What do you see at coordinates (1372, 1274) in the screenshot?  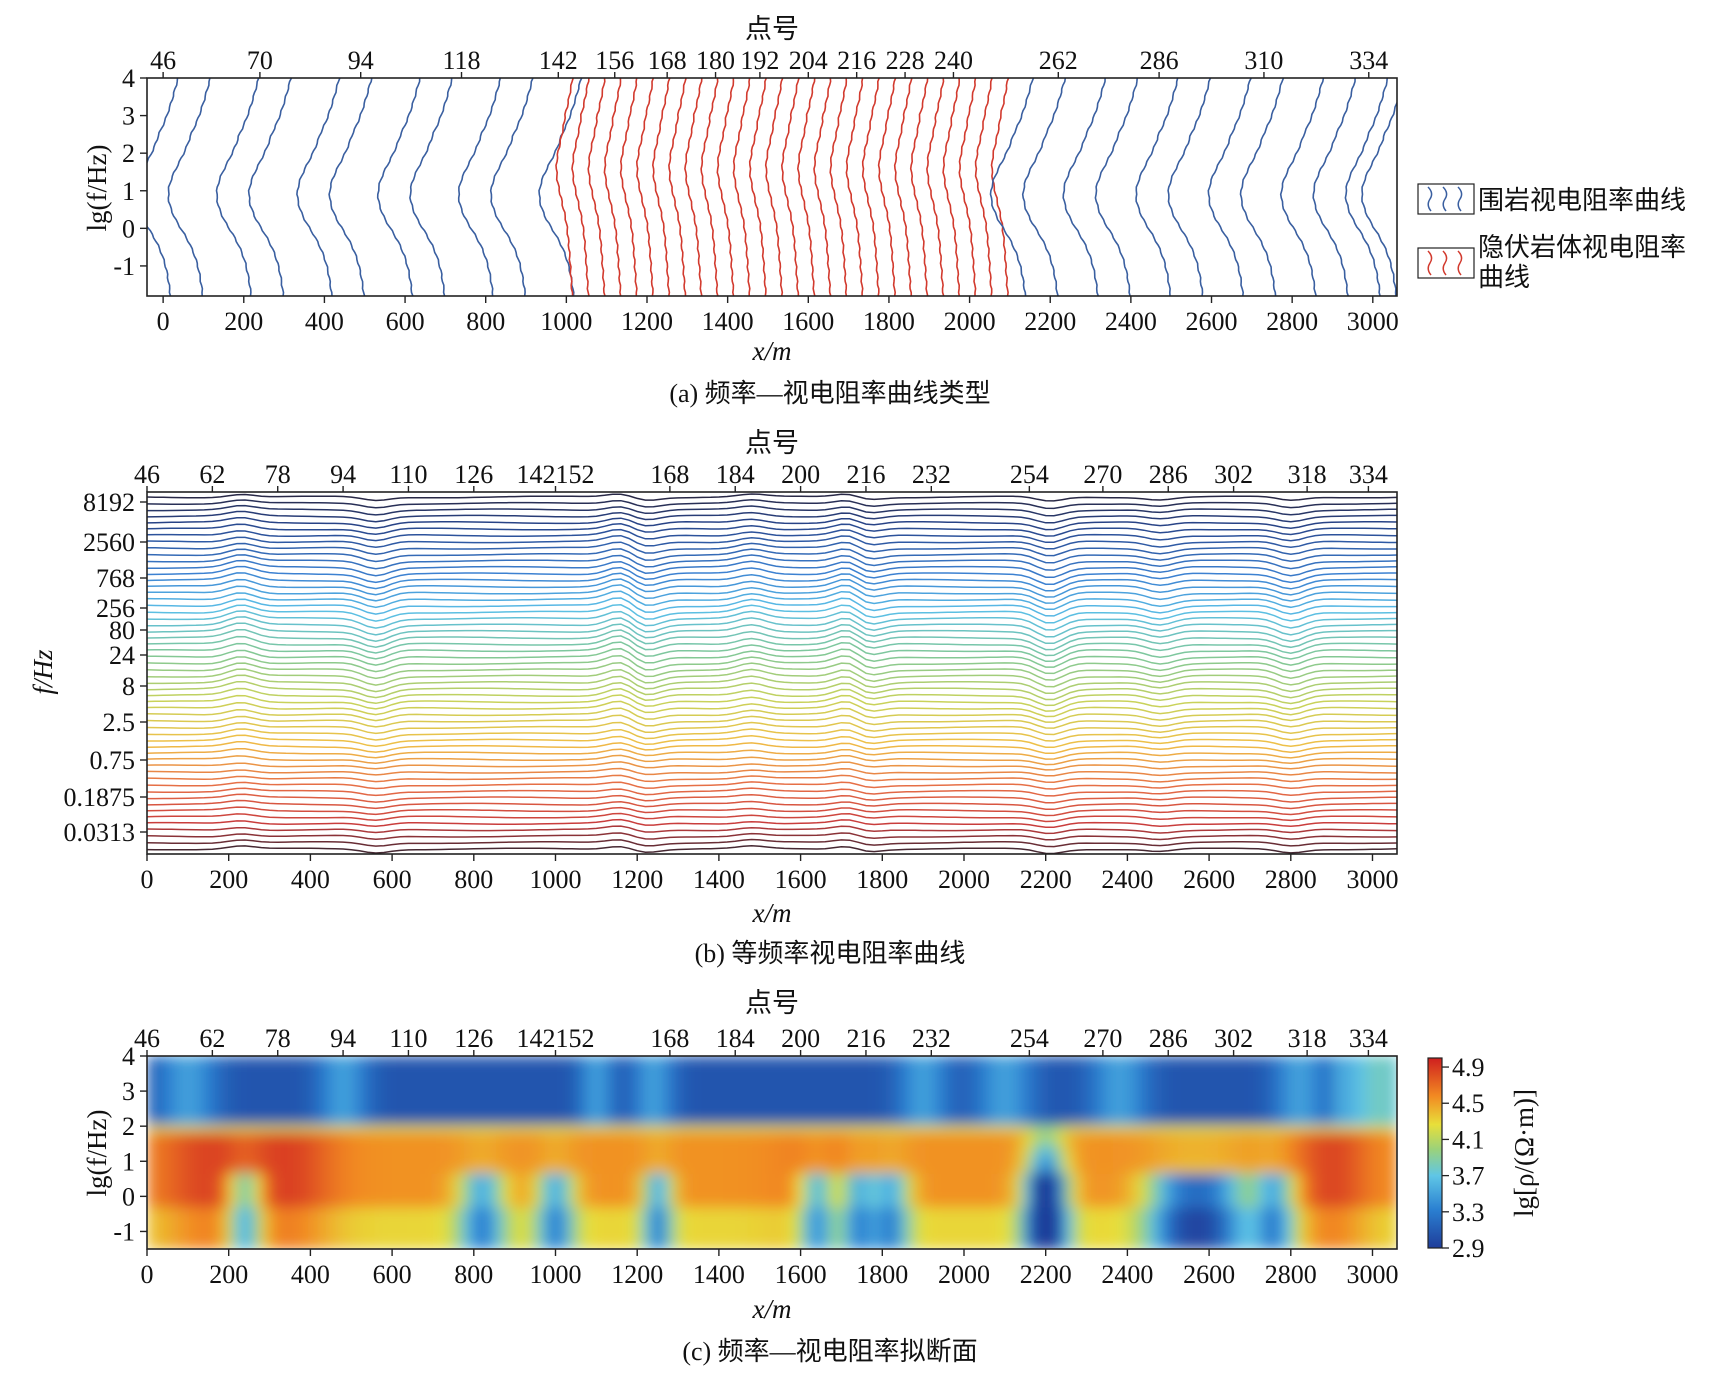 I see `x-tick-label: 3000` at bounding box center [1372, 1274].